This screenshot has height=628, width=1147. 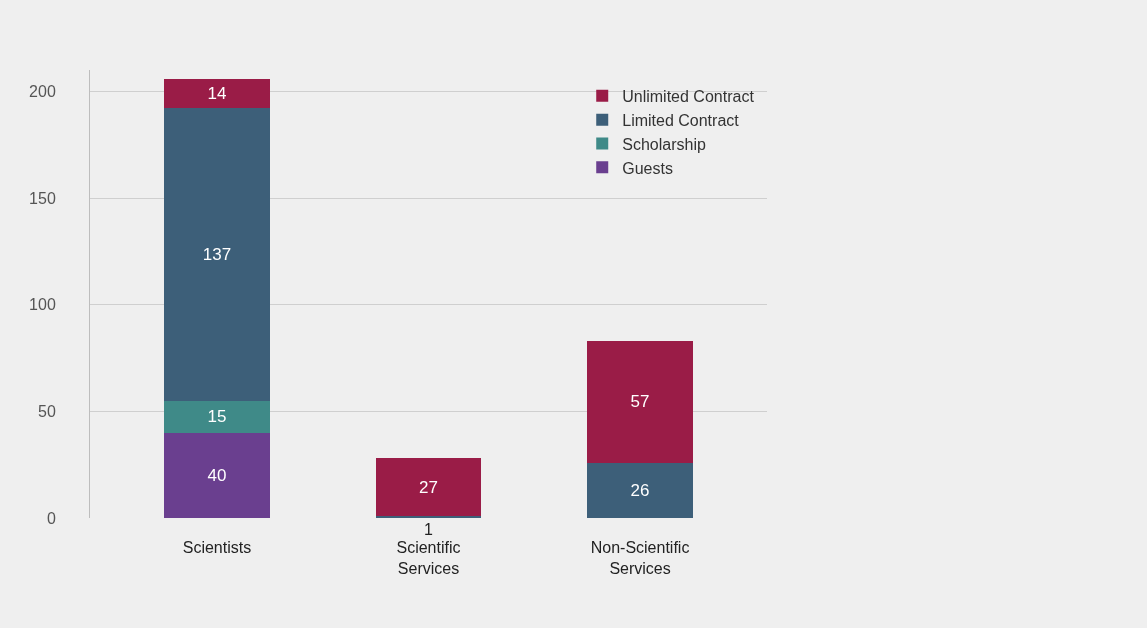 What do you see at coordinates (42, 305) in the screenshot?
I see `y-tick-label: 100` at bounding box center [42, 305].